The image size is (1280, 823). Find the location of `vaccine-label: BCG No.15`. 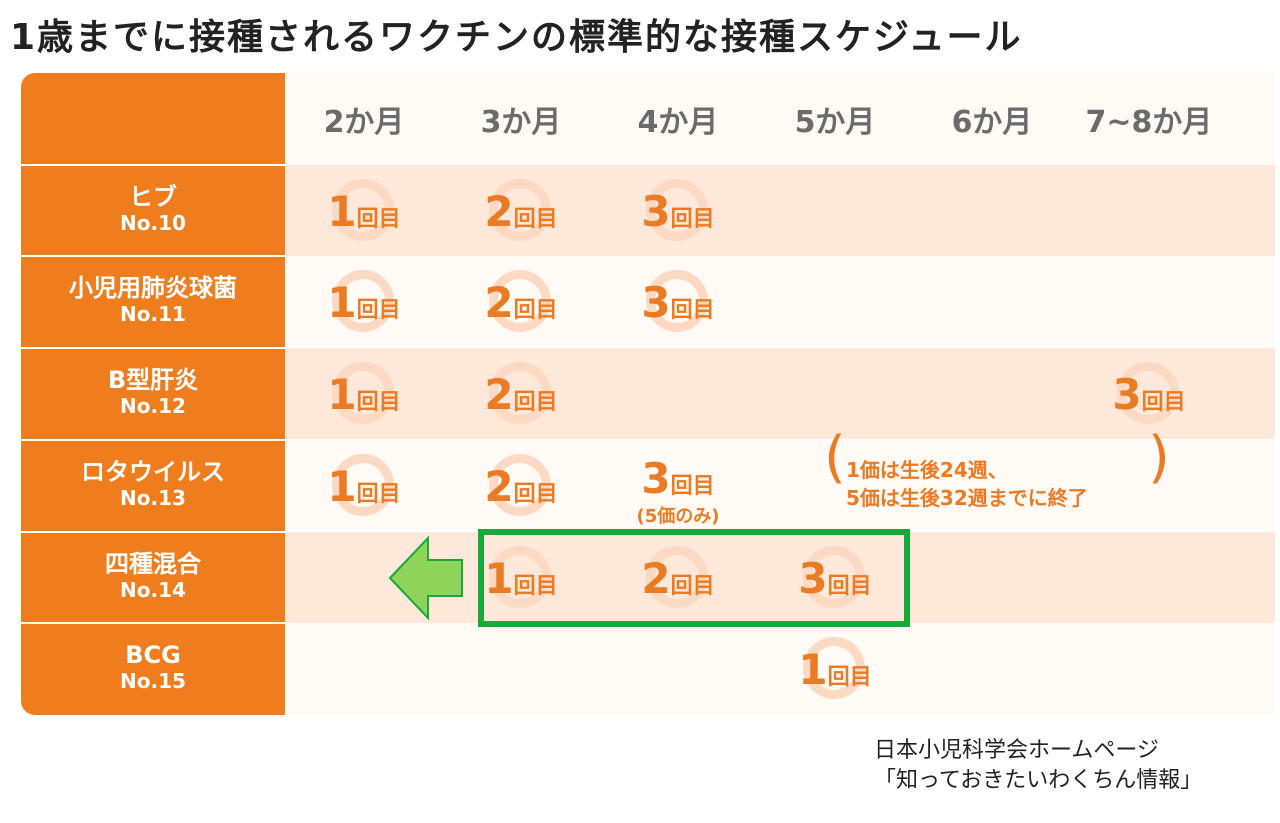

vaccine-label: BCG No.15 is located at coordinates (153, 667).